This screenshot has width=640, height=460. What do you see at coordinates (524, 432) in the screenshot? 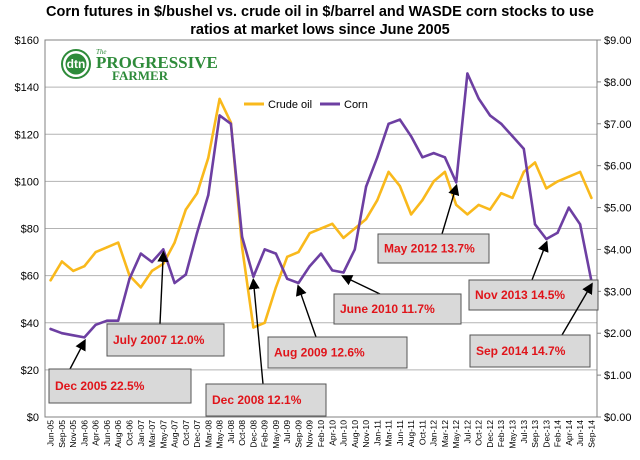
I see `x-tick-label: Jul-13` at bounding box center [524, 432].